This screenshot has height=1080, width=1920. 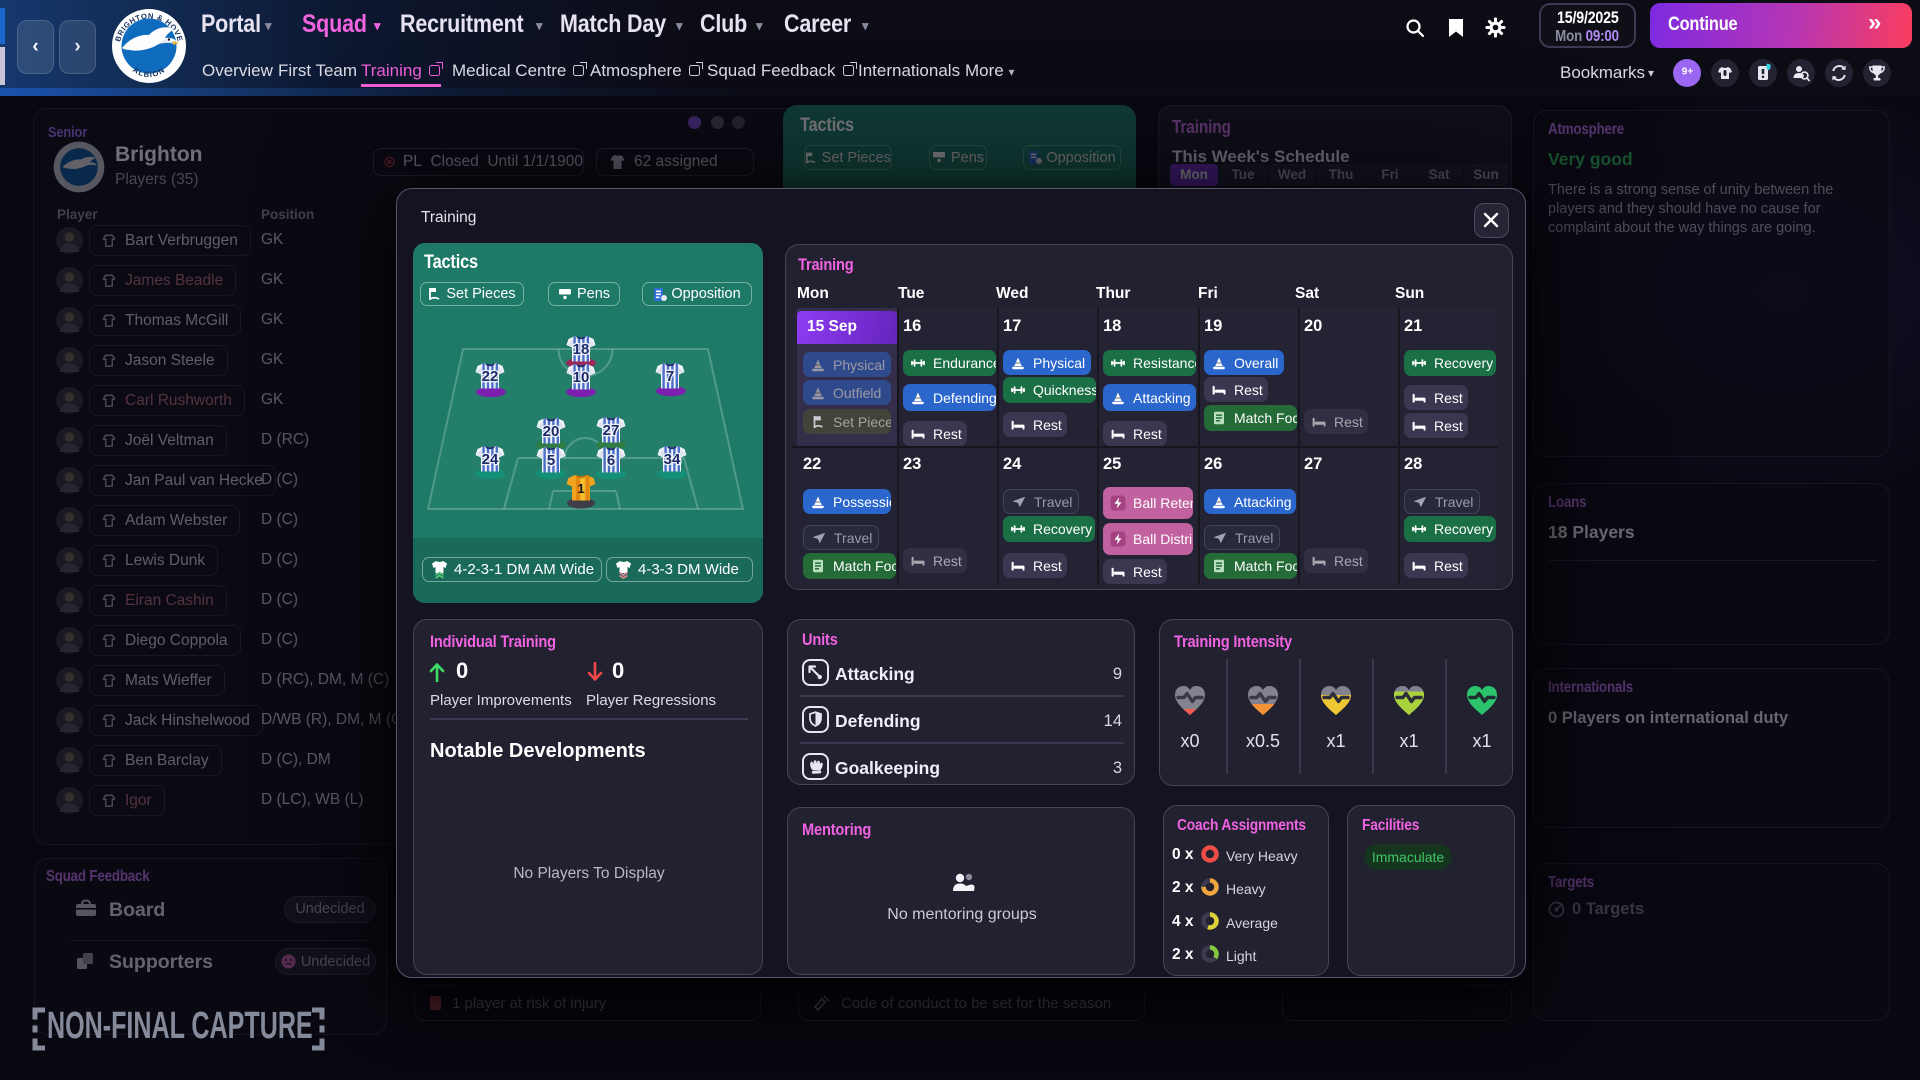 What do you see at coordinates (670, 376) in the screenshot?
I see `svg-text: 7` at bounding box center [670, 376].